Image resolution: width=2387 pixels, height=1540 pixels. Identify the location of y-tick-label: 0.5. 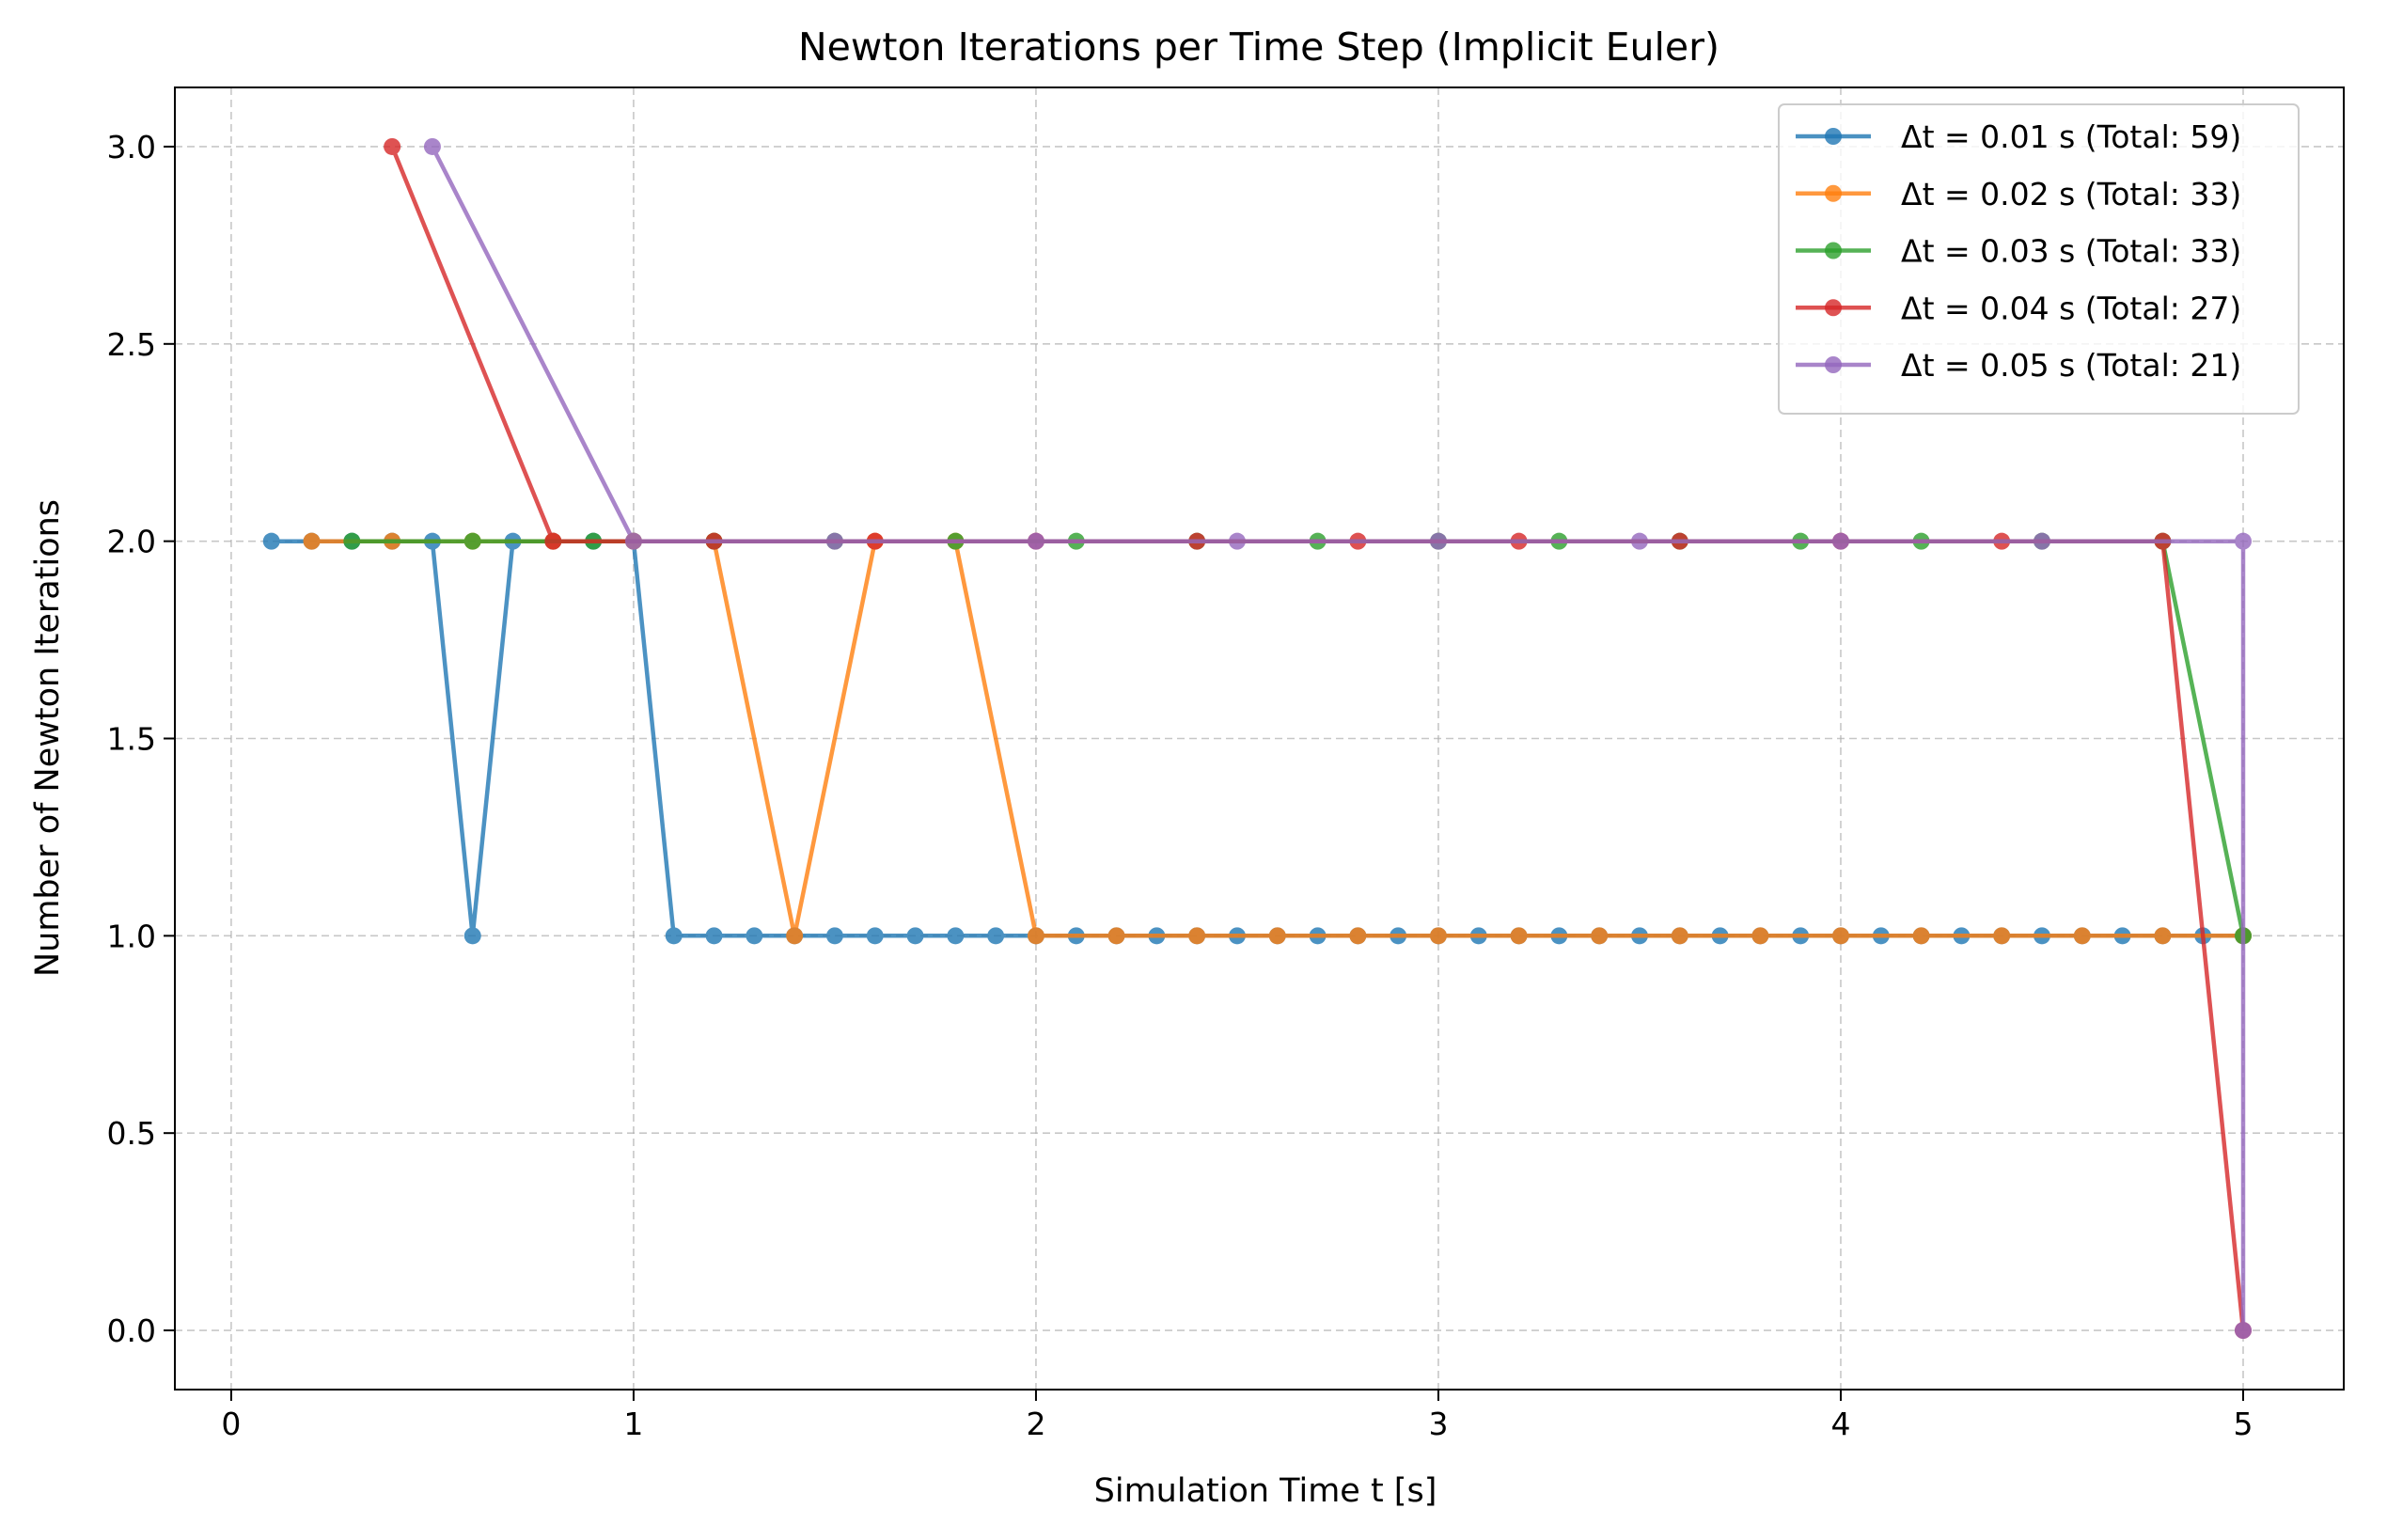
(131, 1133).